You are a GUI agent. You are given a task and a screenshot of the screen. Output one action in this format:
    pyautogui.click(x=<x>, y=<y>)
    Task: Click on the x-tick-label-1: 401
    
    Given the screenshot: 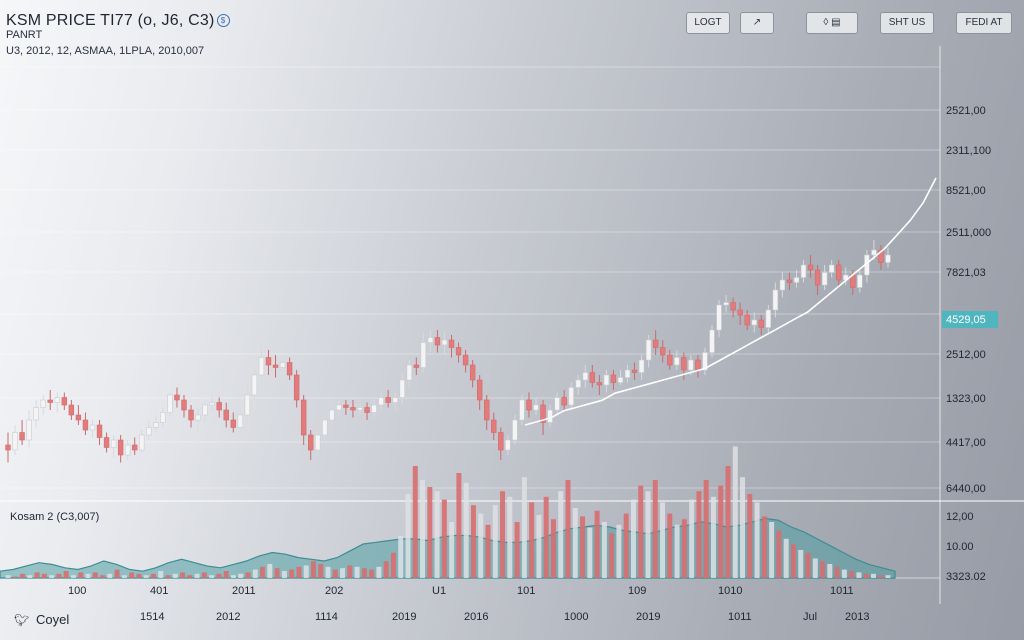 What is the action you would take?
    pyautogui.click(x=159, y=591)
    